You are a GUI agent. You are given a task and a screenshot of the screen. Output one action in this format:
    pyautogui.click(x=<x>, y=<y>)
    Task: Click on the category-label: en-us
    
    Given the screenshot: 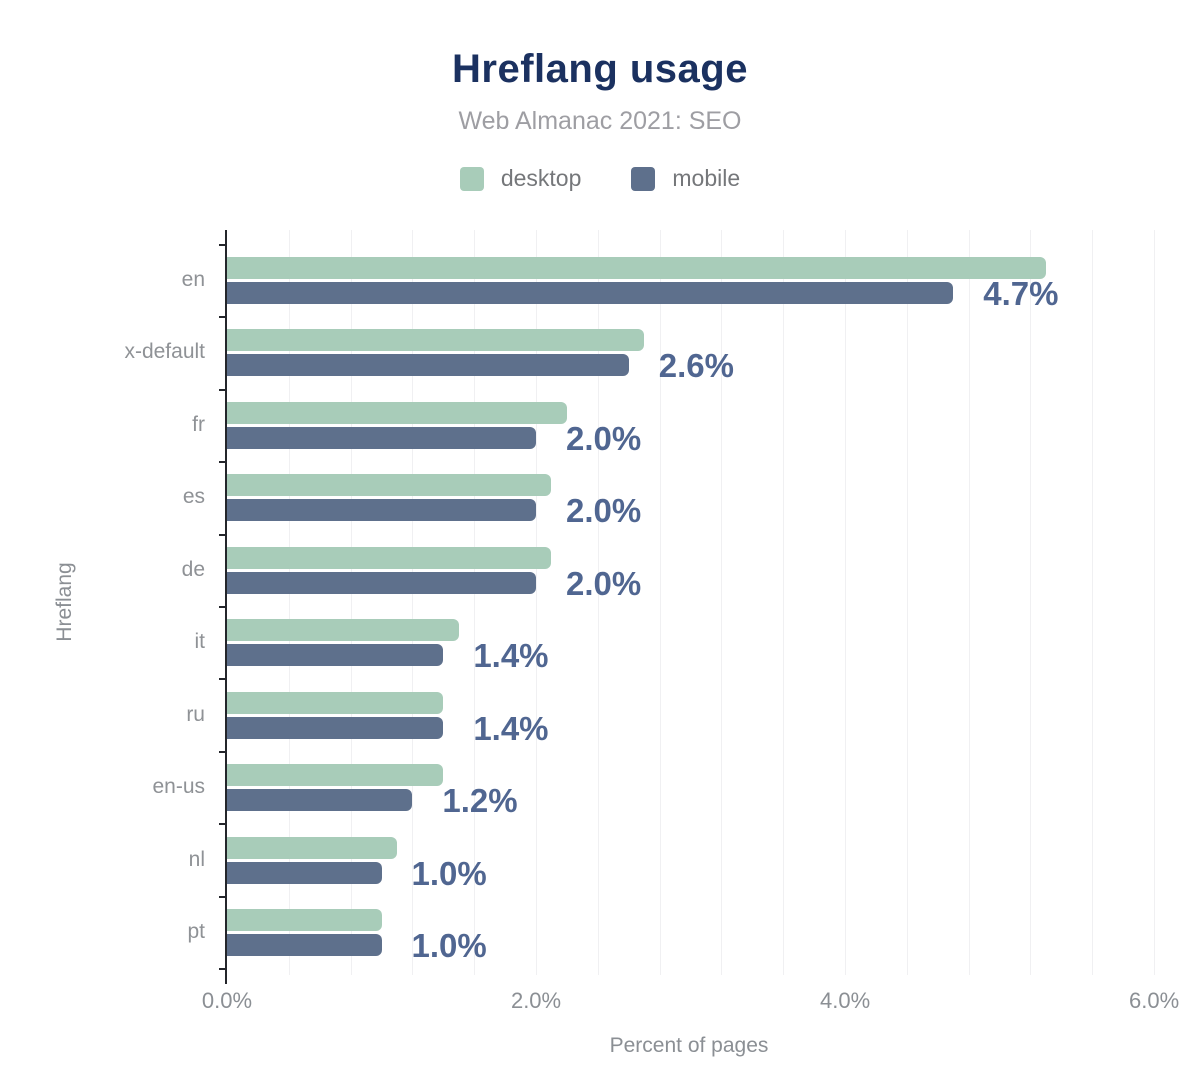 What is the action you would take?
    pyautogui.click(x=178, y=787)
    